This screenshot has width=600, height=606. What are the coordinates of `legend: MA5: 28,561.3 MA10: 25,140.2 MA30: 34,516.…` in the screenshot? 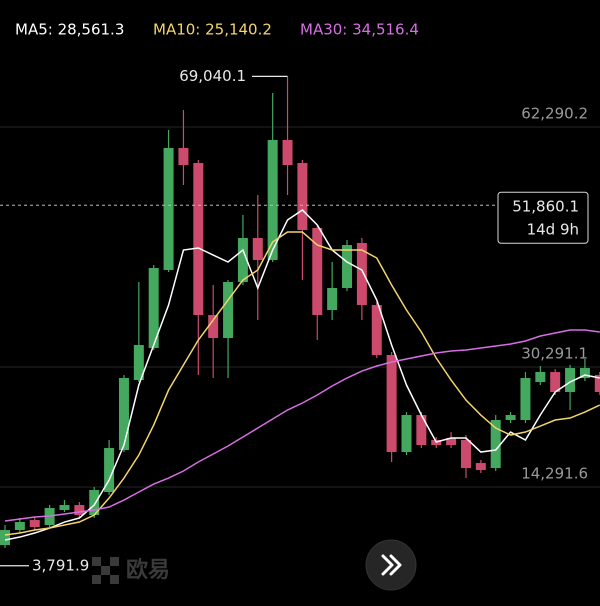 It's located at (217, 30).